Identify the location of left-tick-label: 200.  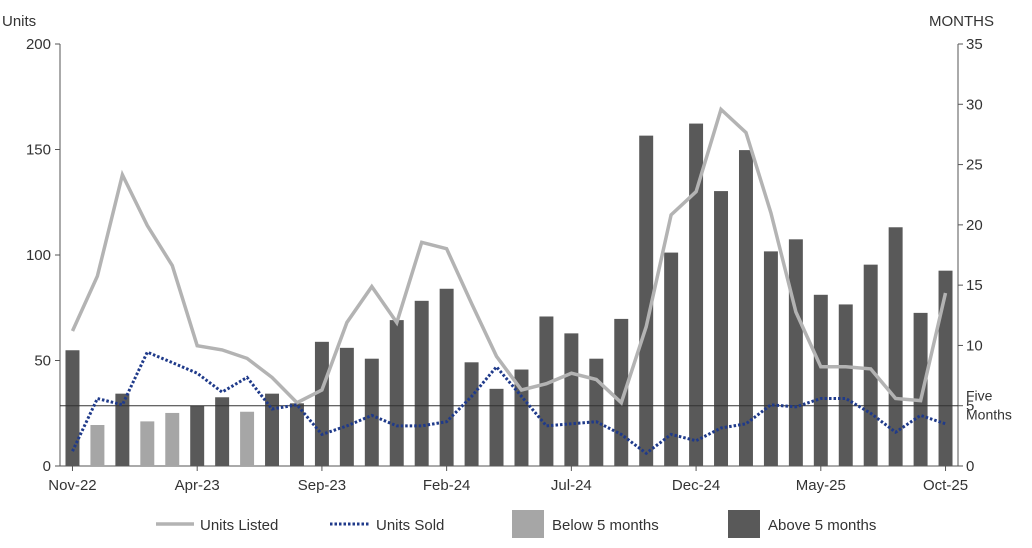
(38, 44).